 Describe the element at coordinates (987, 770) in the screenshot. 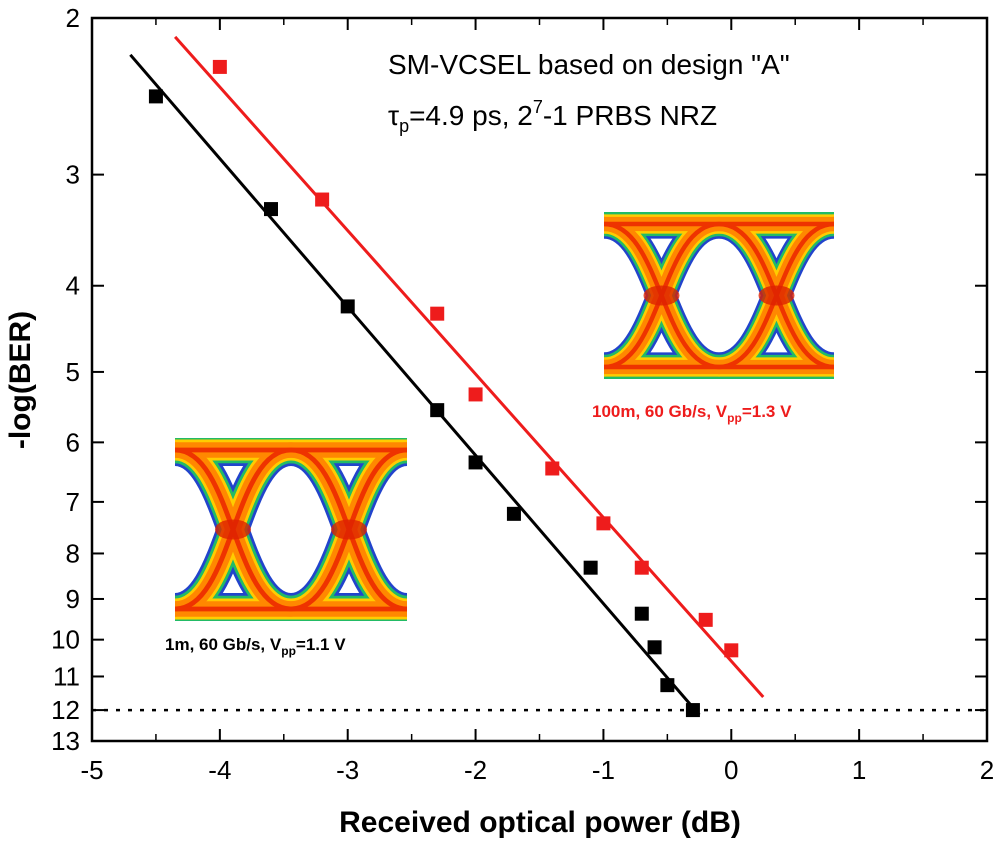

I see `x-tick-label: 2` at that location.